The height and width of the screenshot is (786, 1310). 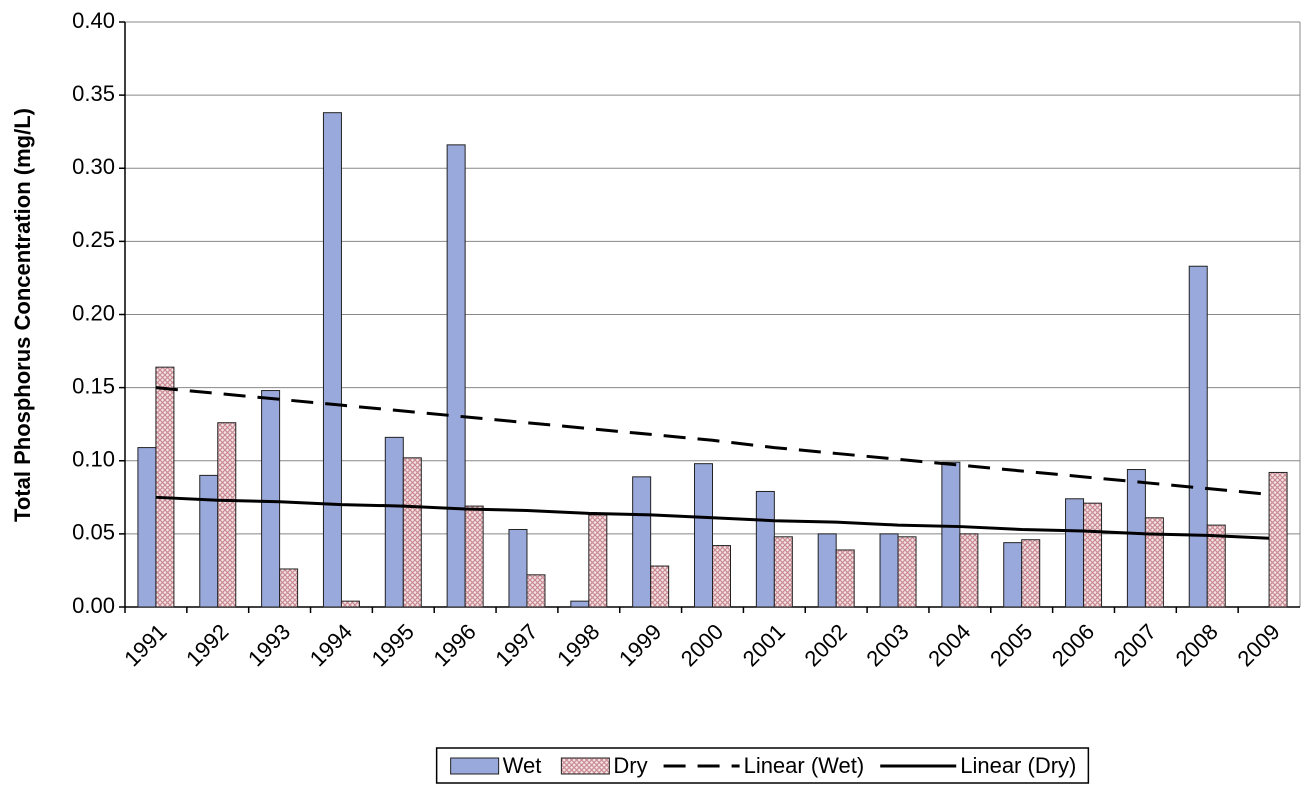 I want to click on x-tick-label: 2004, so click(x=949, y=645).